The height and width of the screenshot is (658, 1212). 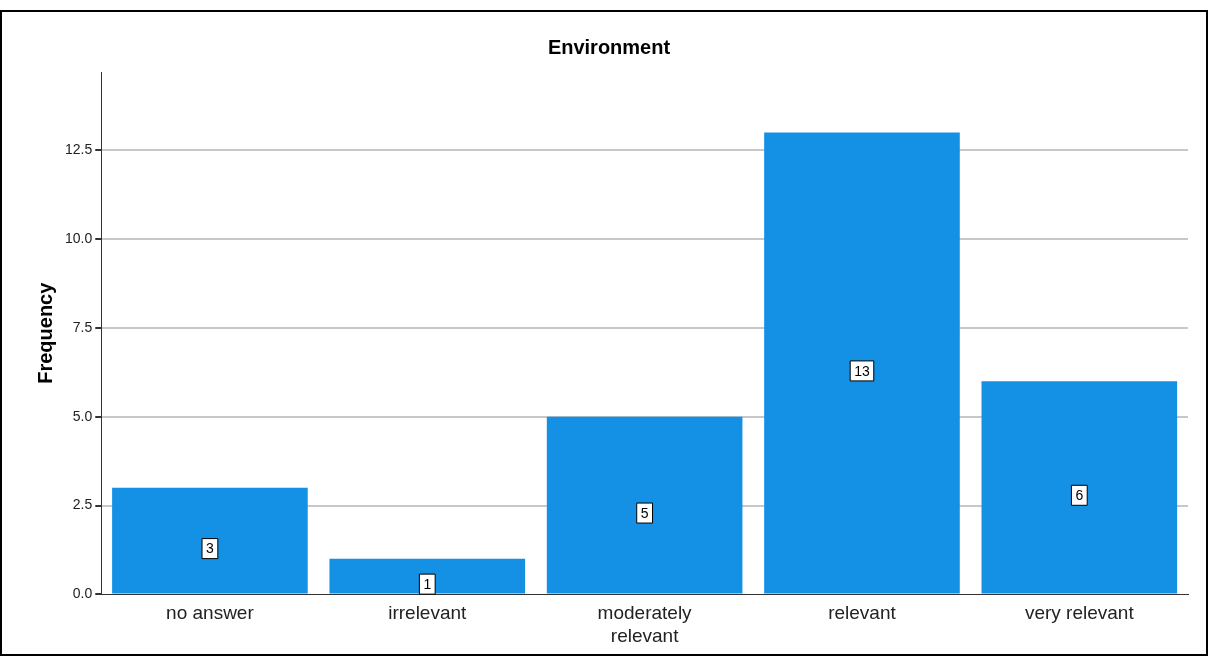 What do you see at coordinates (210, 613) in the screenshot?
I see `x-tick-label: no answer` at bounding box center [210, 613].